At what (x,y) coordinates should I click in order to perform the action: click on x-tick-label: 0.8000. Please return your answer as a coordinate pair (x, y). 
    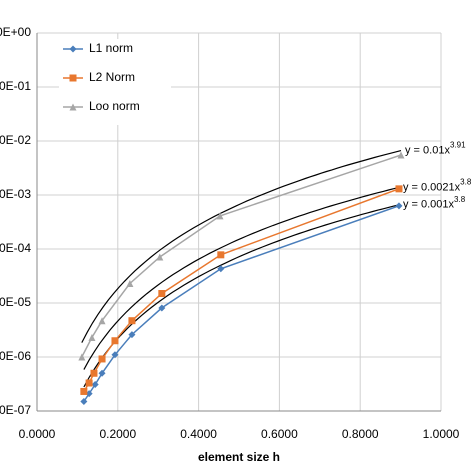
    Looking at the image, I should click on (360, 434).